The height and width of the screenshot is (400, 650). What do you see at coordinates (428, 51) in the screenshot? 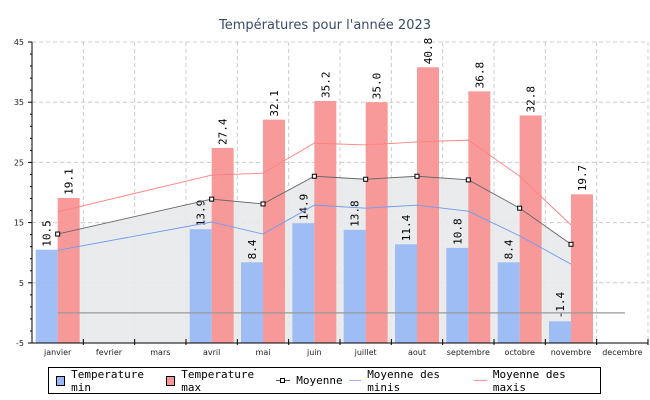
I see `data-label: 40.8` at bounding box center [428, 51].